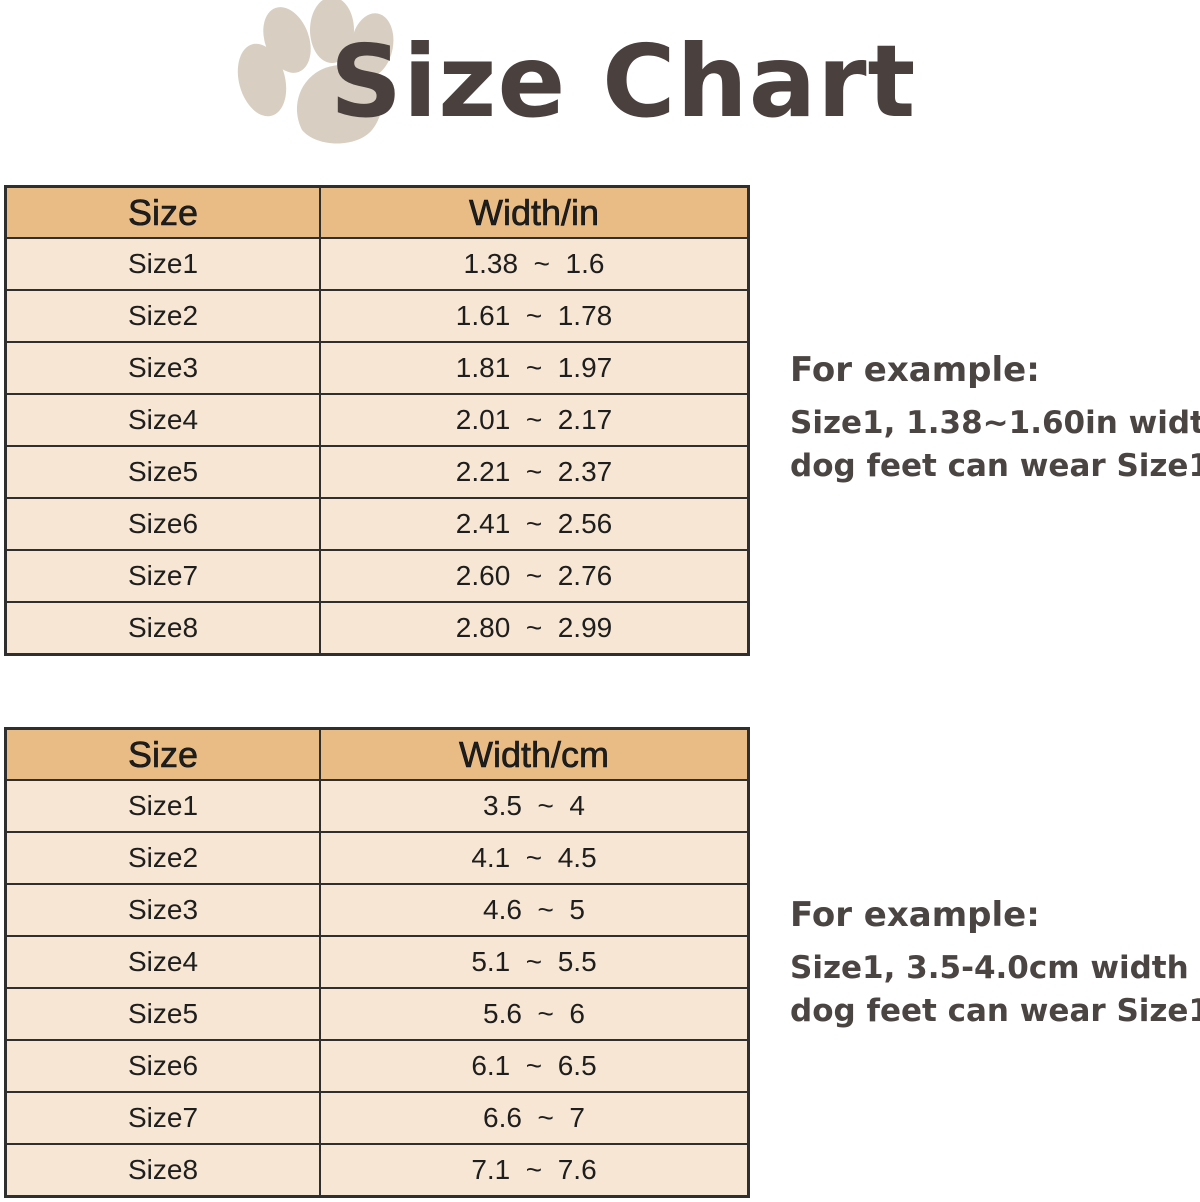  What do you see at coordinates (623, 81) in the screenshot?
I see `page-title: Size Chart` at bounding box center [623, 81].